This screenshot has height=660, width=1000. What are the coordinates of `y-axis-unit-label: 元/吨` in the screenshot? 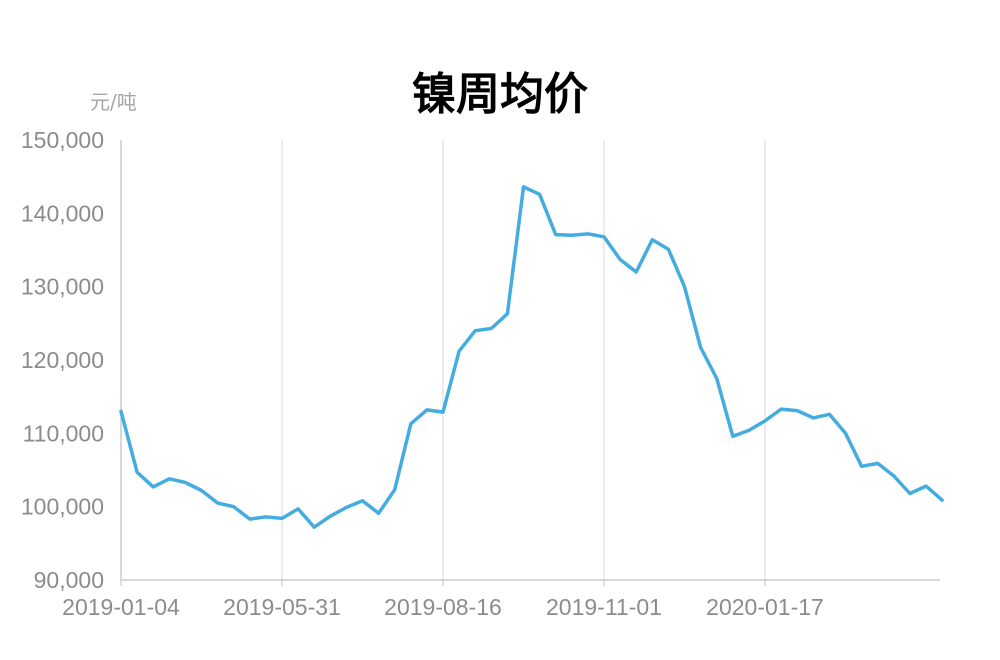 It's located at (113, 102).